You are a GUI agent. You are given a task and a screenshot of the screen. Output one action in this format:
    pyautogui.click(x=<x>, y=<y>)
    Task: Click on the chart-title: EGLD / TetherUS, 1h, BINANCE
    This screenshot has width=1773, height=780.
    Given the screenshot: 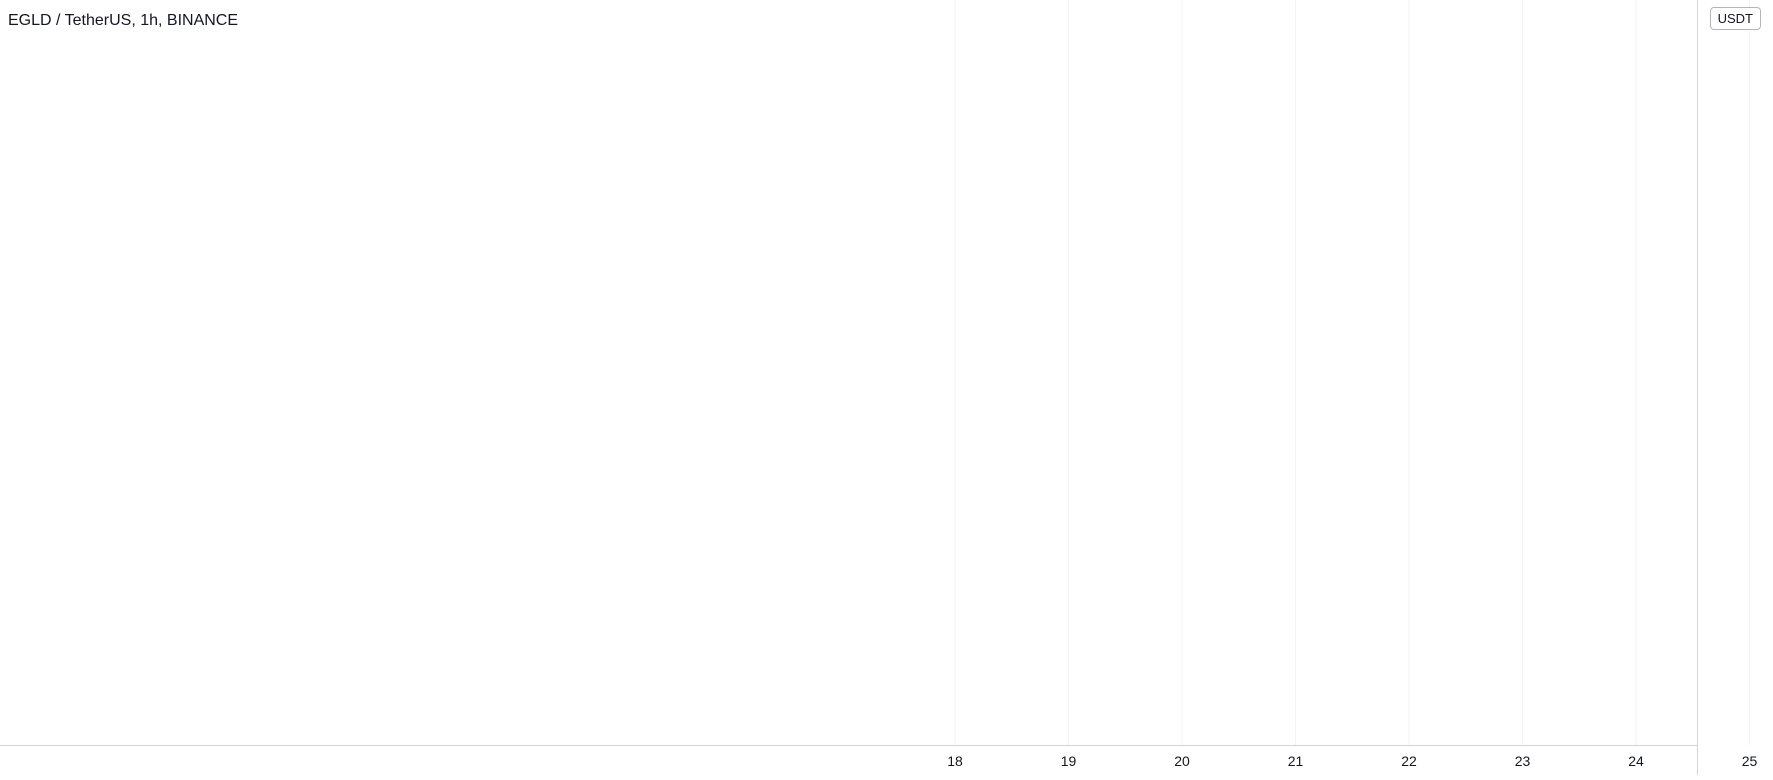 What is the action you would take?
    pyautogui.click(x=123, y=20)
    